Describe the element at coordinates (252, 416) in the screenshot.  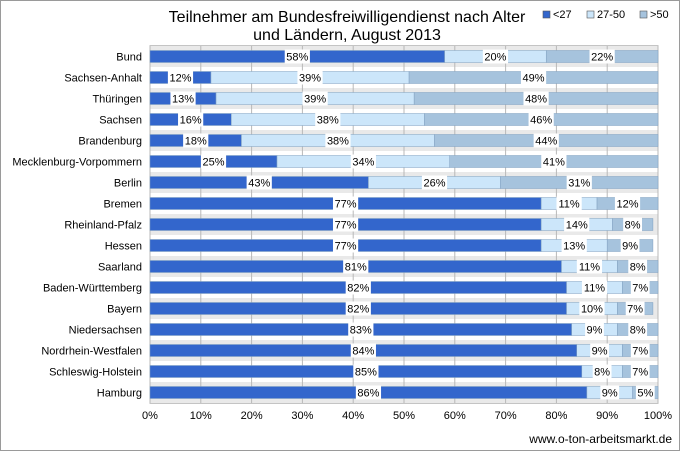
I see `tick-label: 20%` at that location.